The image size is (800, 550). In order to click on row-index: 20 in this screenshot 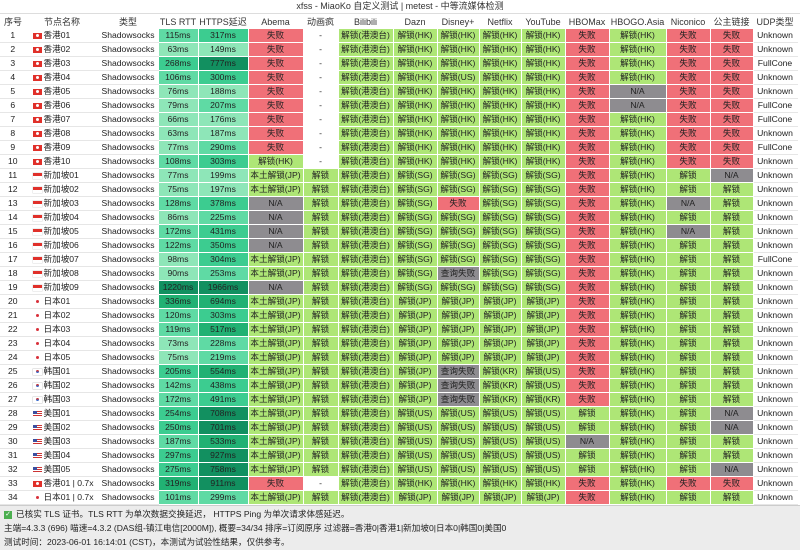, I will do `click(13, 302)`.